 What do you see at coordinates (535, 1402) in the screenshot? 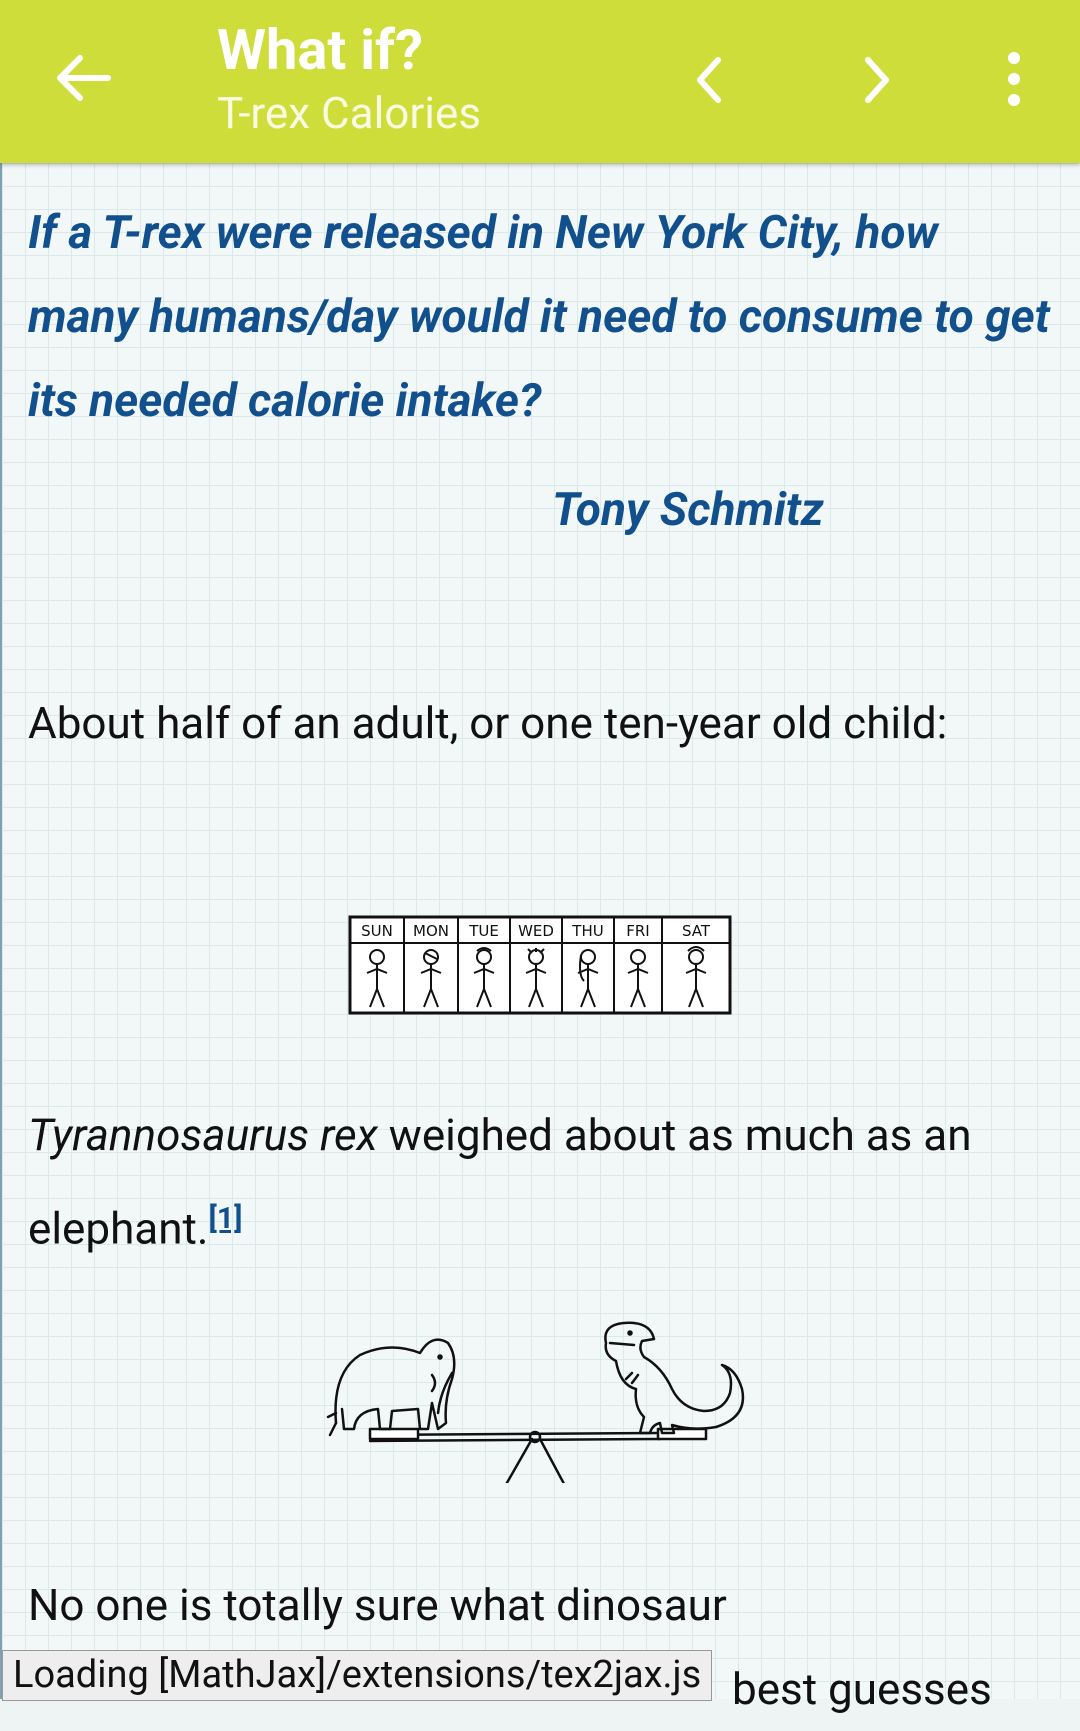
I see `seesaw-comic-image` at bounding box center [535, 1402].